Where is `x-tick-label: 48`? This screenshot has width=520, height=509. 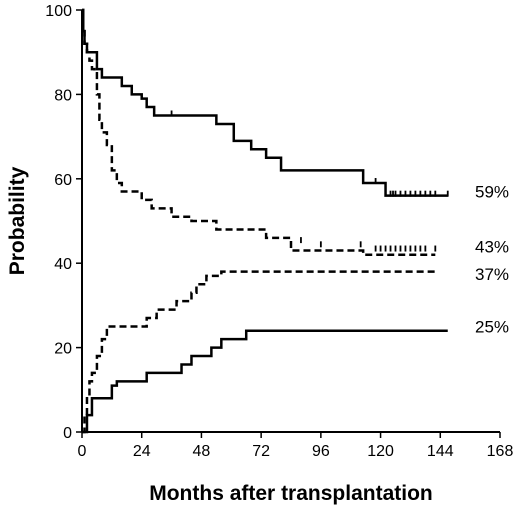
x-tick-label: 48 is located at coordinates (202, 451).